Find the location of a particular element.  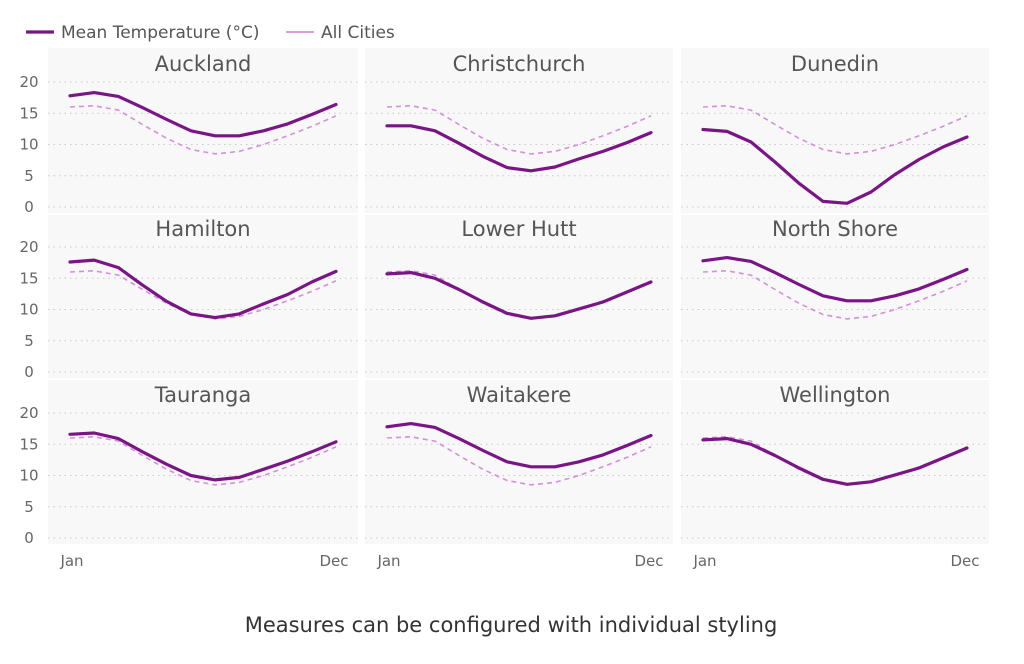

legend-label-mean-temperature: Mean Temperature (°C) is located at coordinates (160, 33).